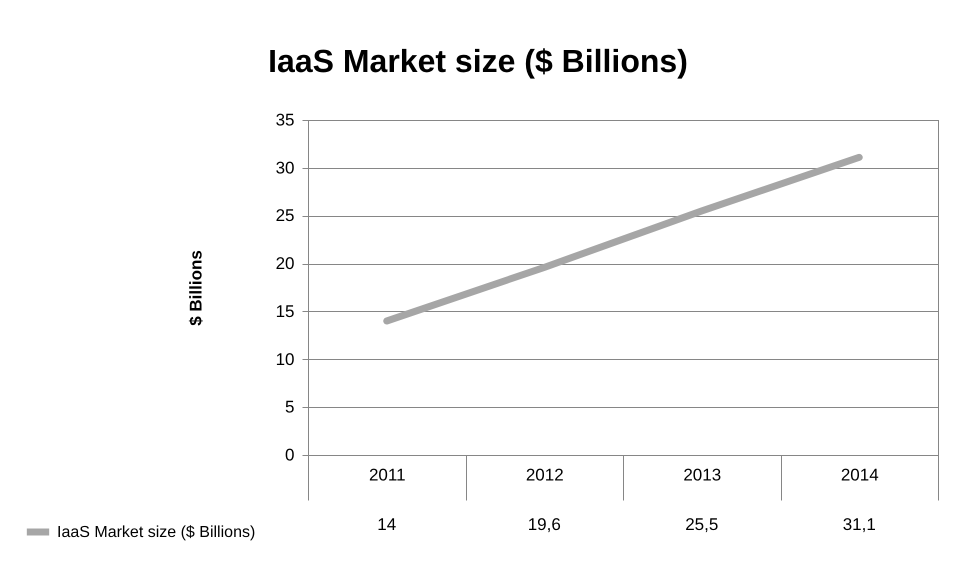 This screenshot has height=579, width=957. I want to click on data-label: 14, so click(386, 524).